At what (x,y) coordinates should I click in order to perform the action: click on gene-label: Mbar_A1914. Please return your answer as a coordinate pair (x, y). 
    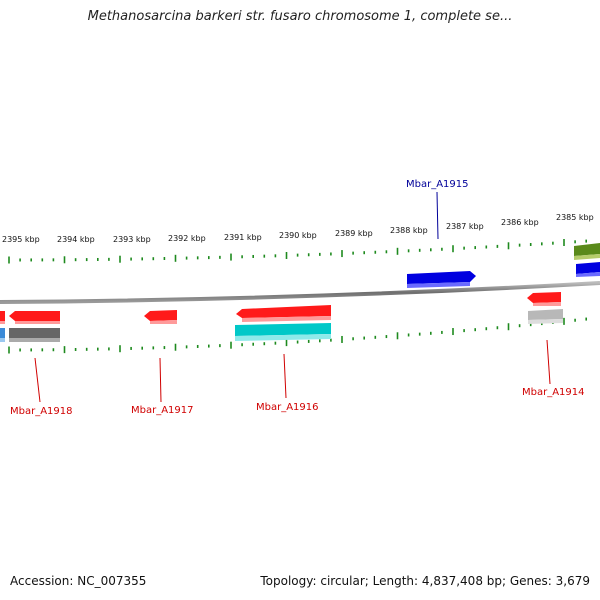
    Looking at the image, I should click on (553, 392).